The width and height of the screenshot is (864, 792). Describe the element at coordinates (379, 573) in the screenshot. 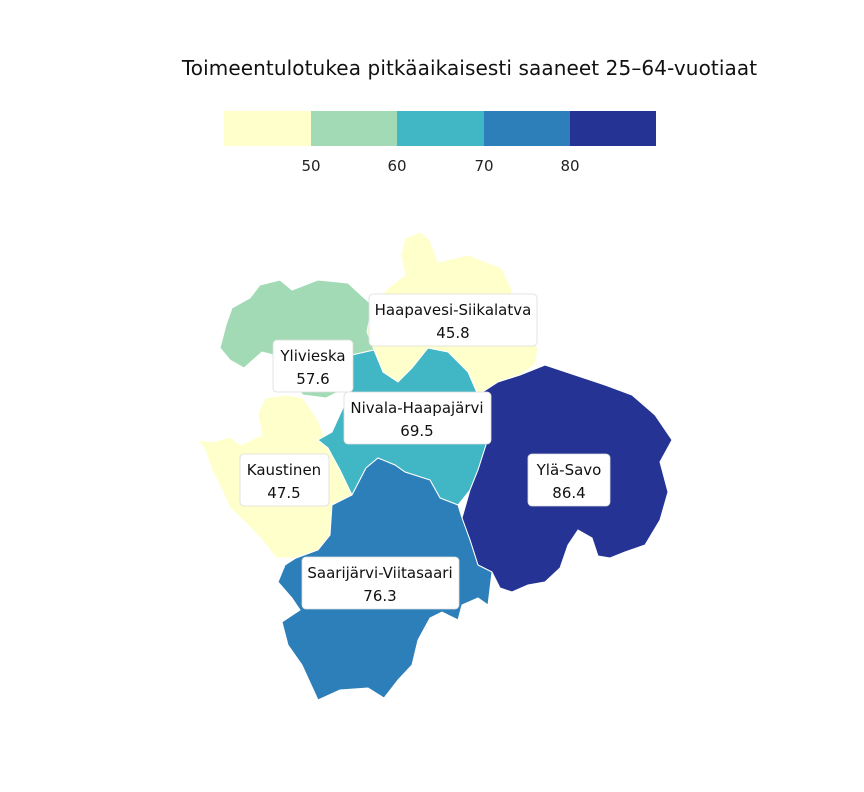

I see `region-name: Saarijärvi-Viitasaari` at that location.